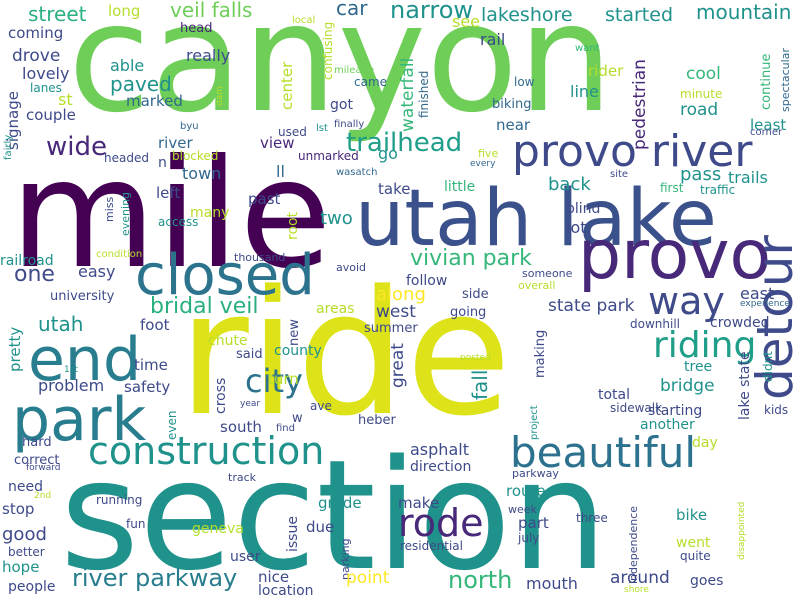 This screenshot has width=800, height=600. Describe the element at coordinates (768, 125) in the screenshot. I see `word: least` at that location.